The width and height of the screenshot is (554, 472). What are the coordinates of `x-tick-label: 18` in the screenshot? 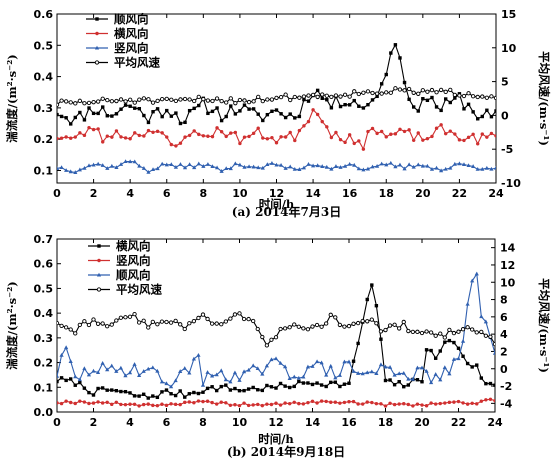 It's located at (386, 193).